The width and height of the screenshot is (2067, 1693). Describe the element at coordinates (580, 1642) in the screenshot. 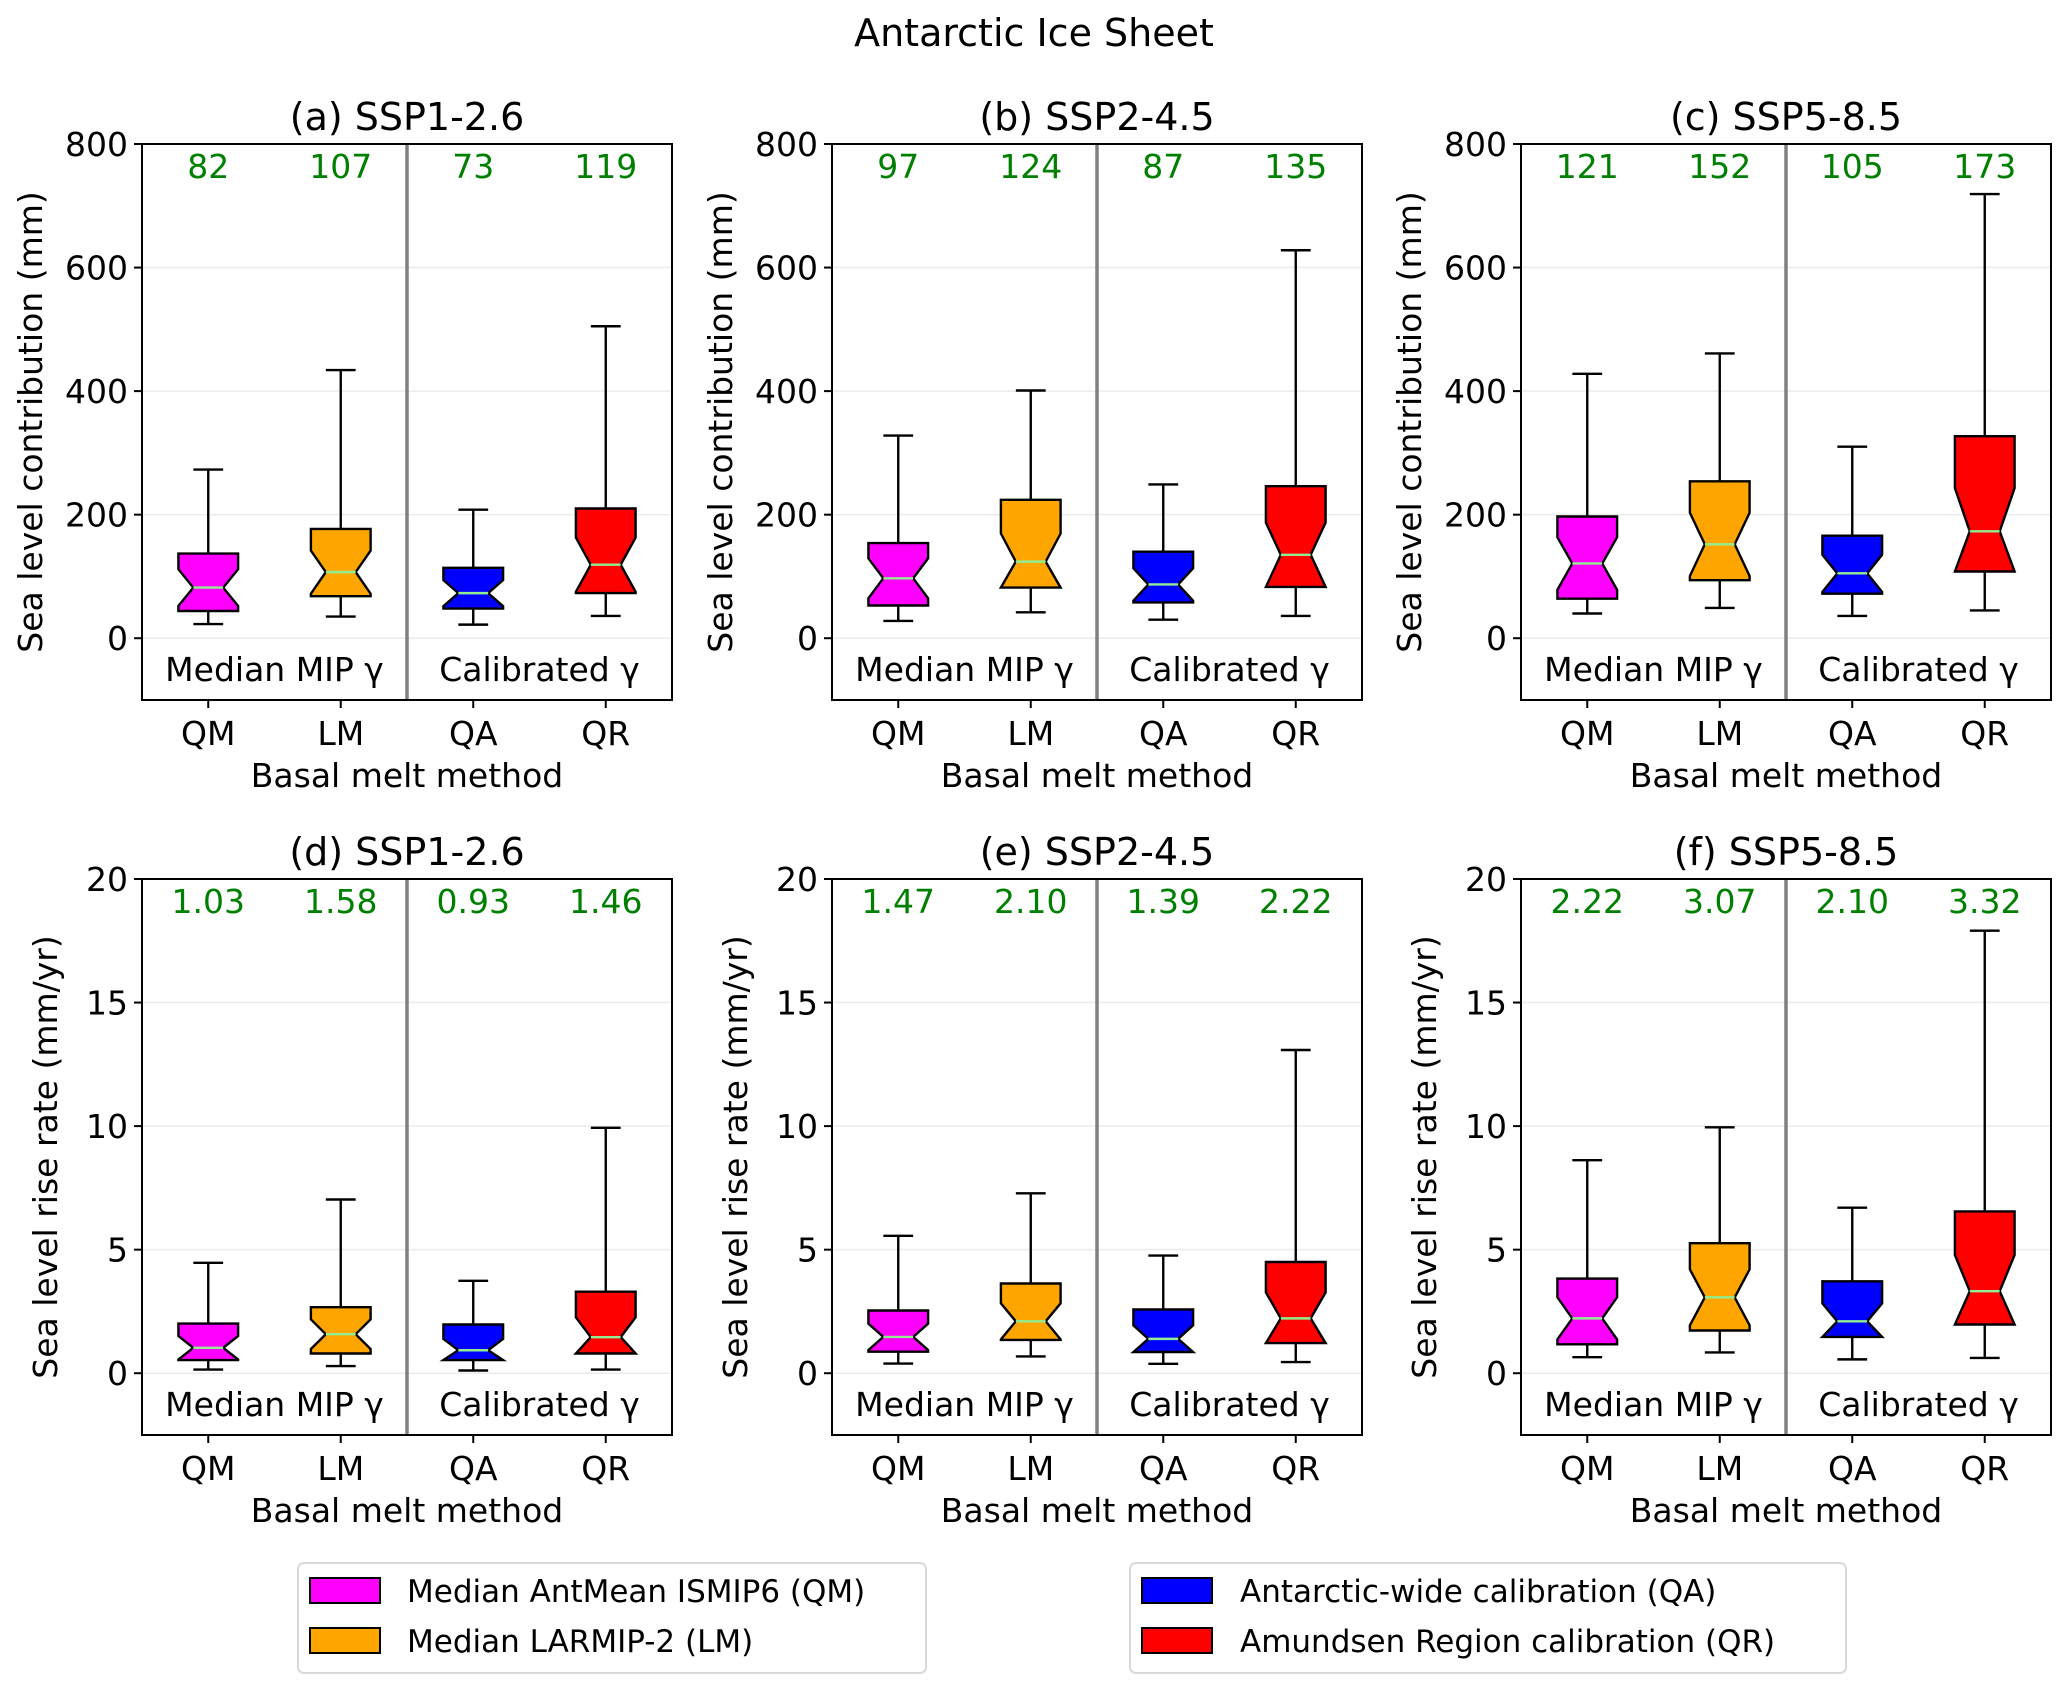

I see `legend-label-lm: Median LARMIP-2 (LM)` at that location.